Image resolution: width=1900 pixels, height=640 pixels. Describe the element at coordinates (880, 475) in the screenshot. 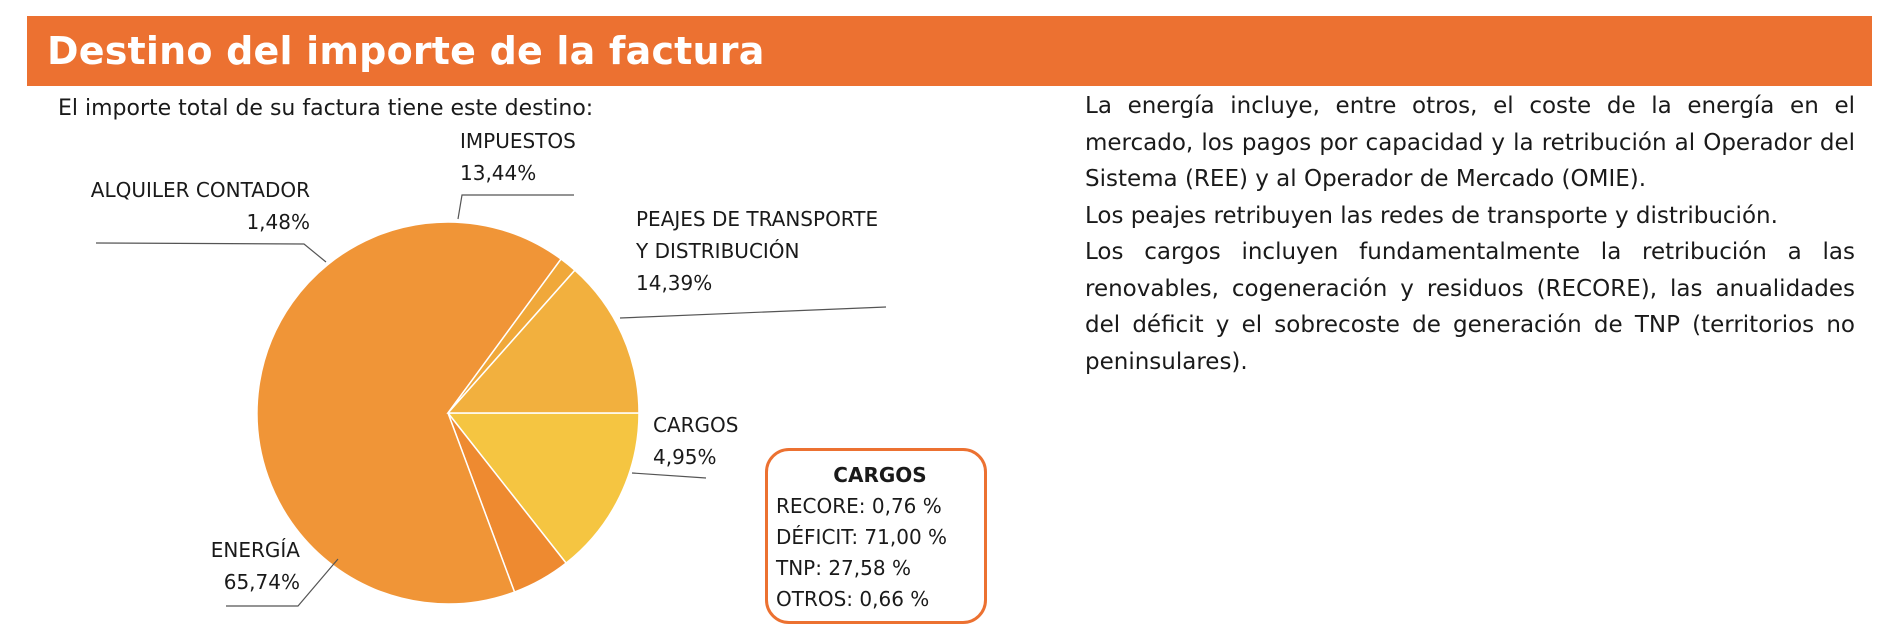

I see `cargos-box-title: CARGOS` at that location.